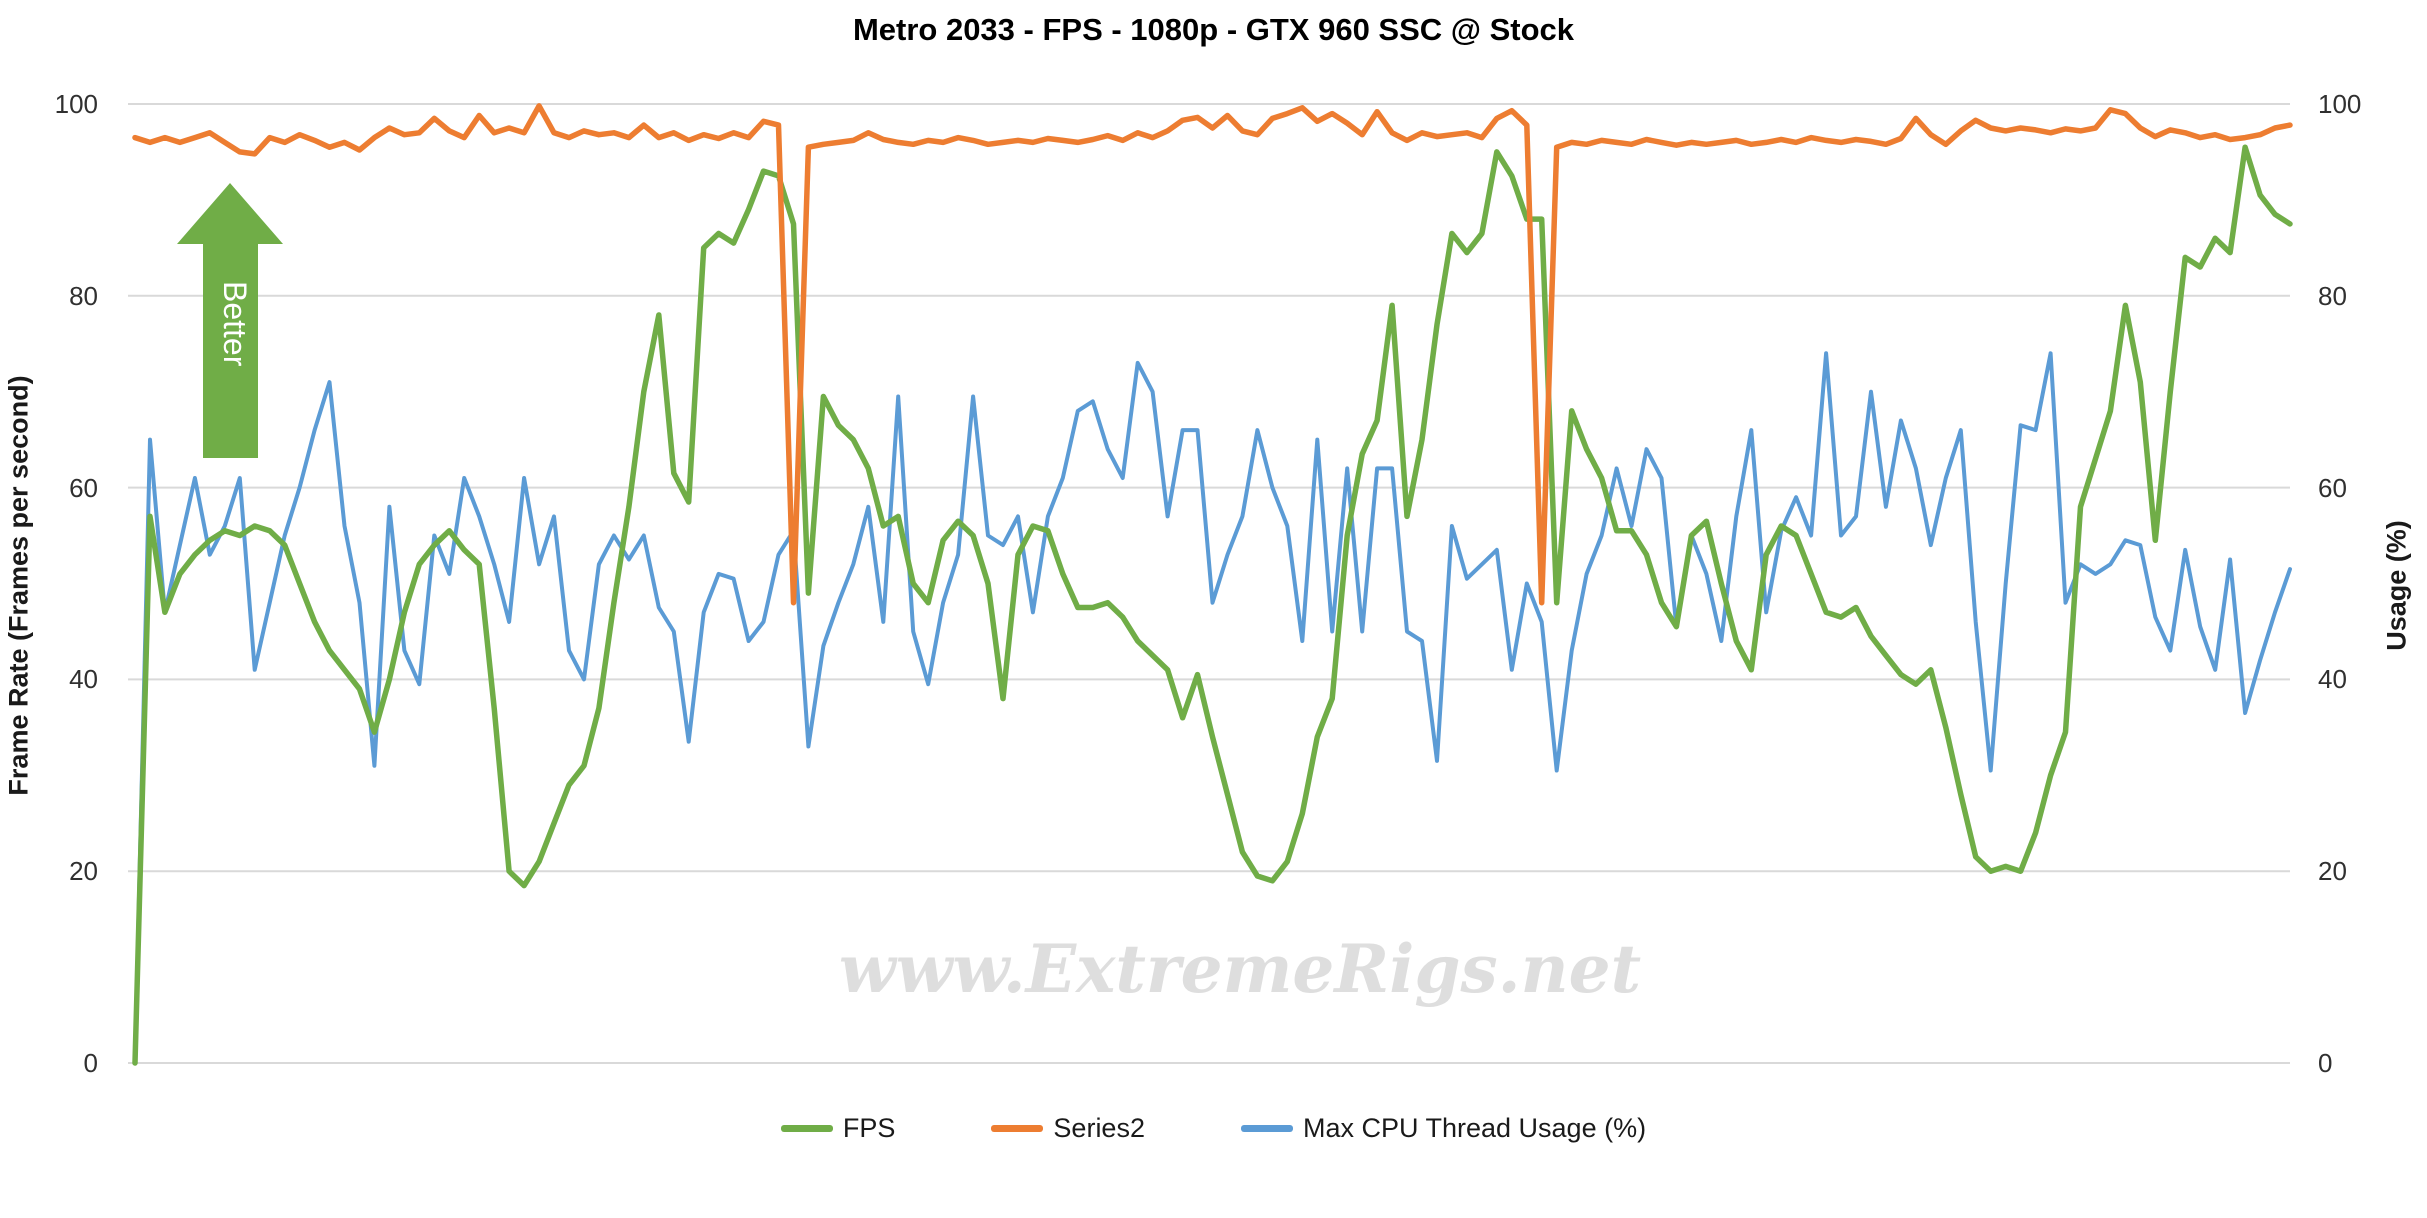  Describe the element at coordinates (18, 585) in the screenshot. I see `y-axis-title-left: Frame Rate (Frames per second)` at that location.